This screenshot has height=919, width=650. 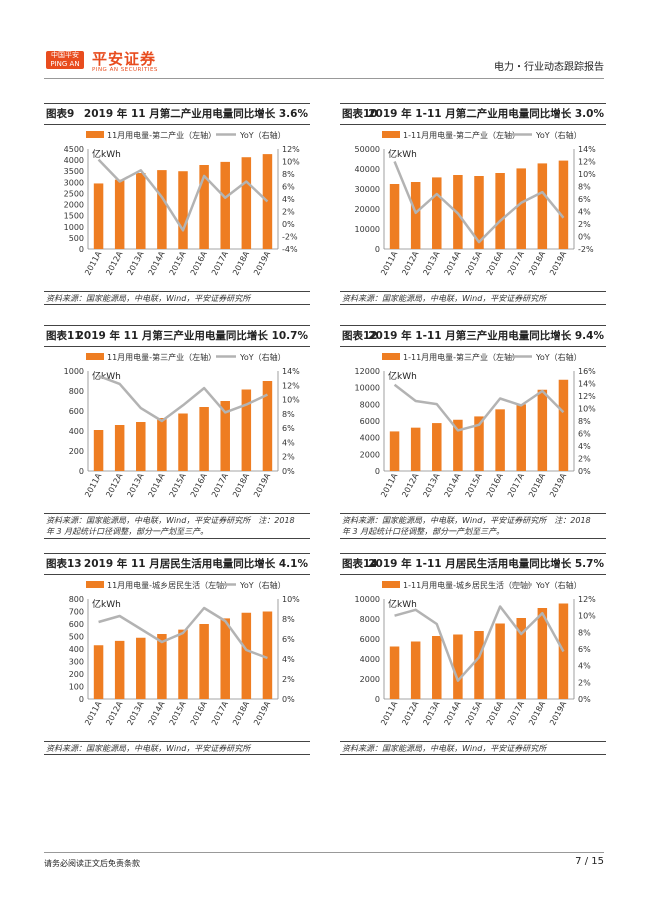 What do you see at coordinates (370, 404) in the screenshot?
I see `left-tick-label: 8000` at bounding box center [370, 404].